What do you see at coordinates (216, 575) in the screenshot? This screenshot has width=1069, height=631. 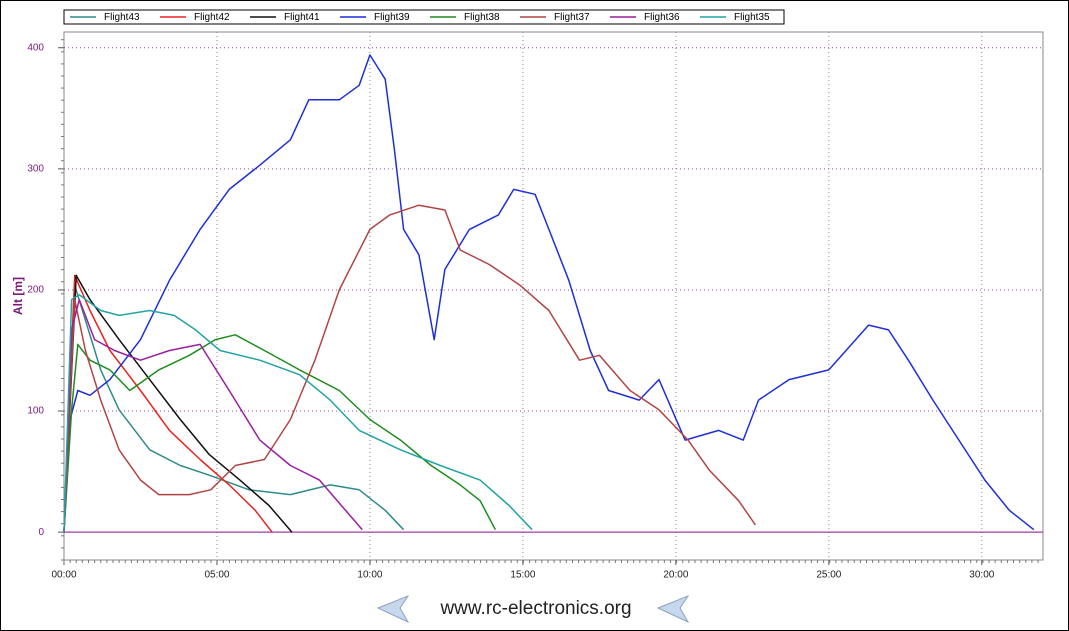 I see `x-tick-label: 05:00` at bounding box center [216, 575].